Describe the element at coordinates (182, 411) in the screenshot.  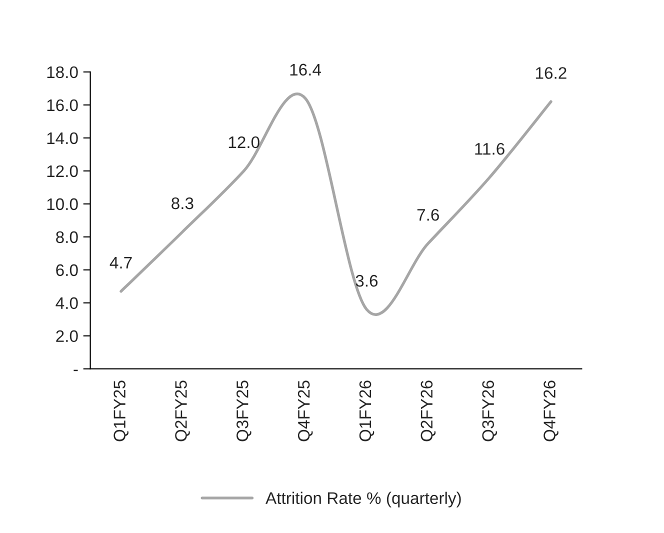
I see `x-tick-label: Q2FY25` at that location.